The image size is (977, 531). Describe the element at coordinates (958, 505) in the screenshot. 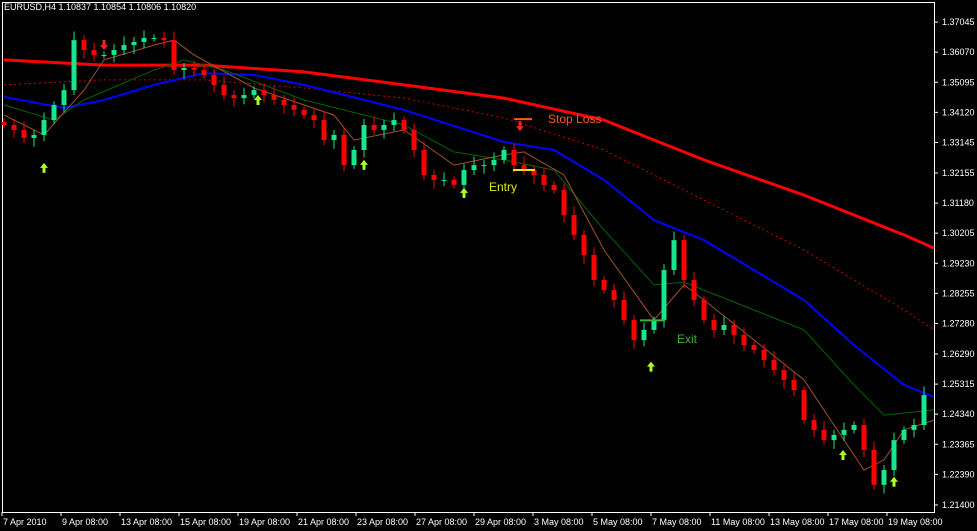

I see `y-tick-label: 1.21400` at that location.